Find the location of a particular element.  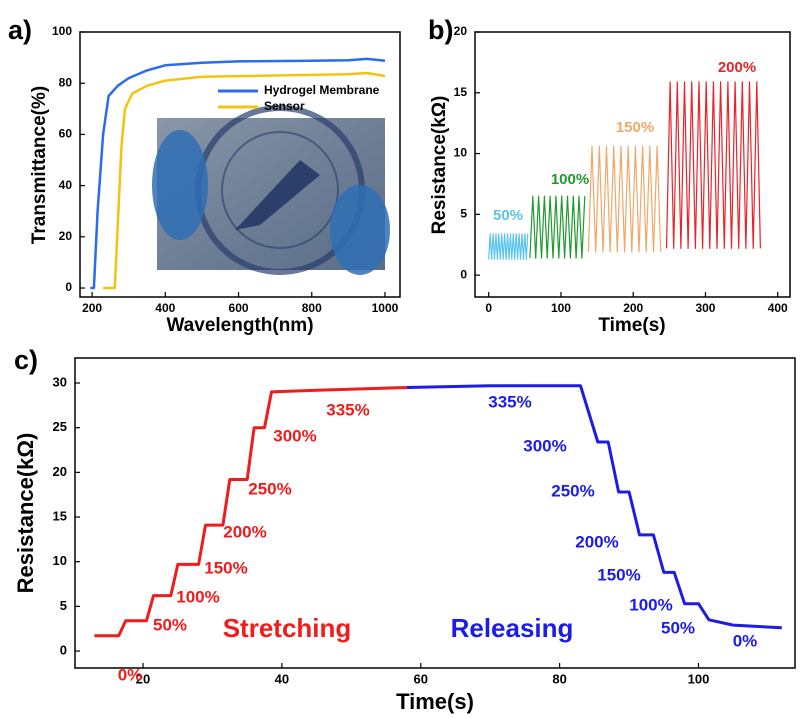

x-tick-label: 80 is located at coordinates (559, 678).